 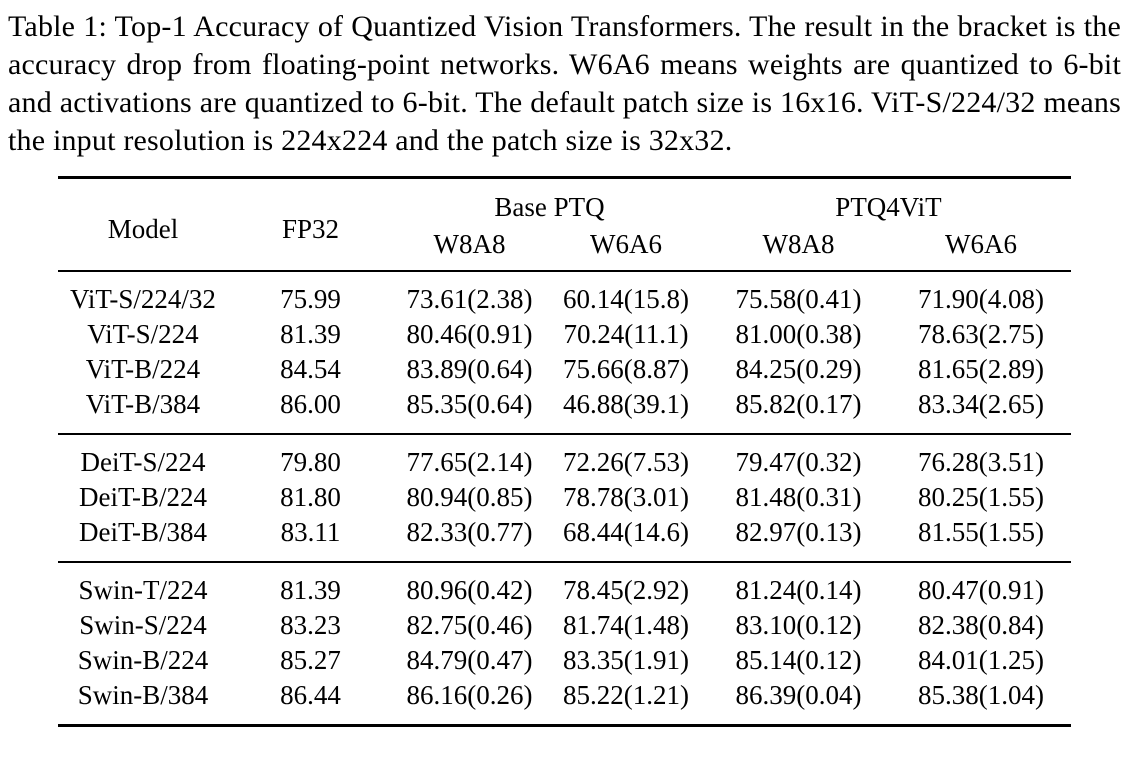 What do you see at coordinates (143, 625) in the screenshot?
I see `model-cell: Swin-S/224` at bounding box center [143, 625].